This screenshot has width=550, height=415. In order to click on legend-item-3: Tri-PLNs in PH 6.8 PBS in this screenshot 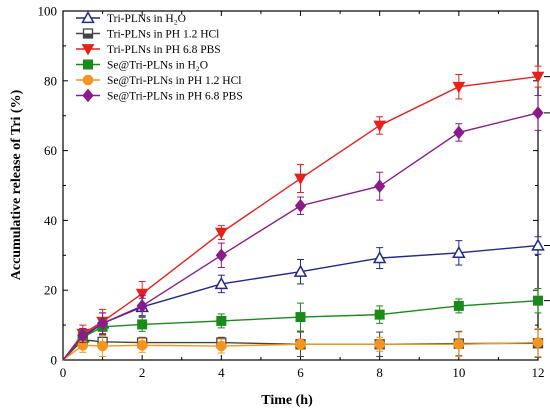, I will do `click(148, 50)`.